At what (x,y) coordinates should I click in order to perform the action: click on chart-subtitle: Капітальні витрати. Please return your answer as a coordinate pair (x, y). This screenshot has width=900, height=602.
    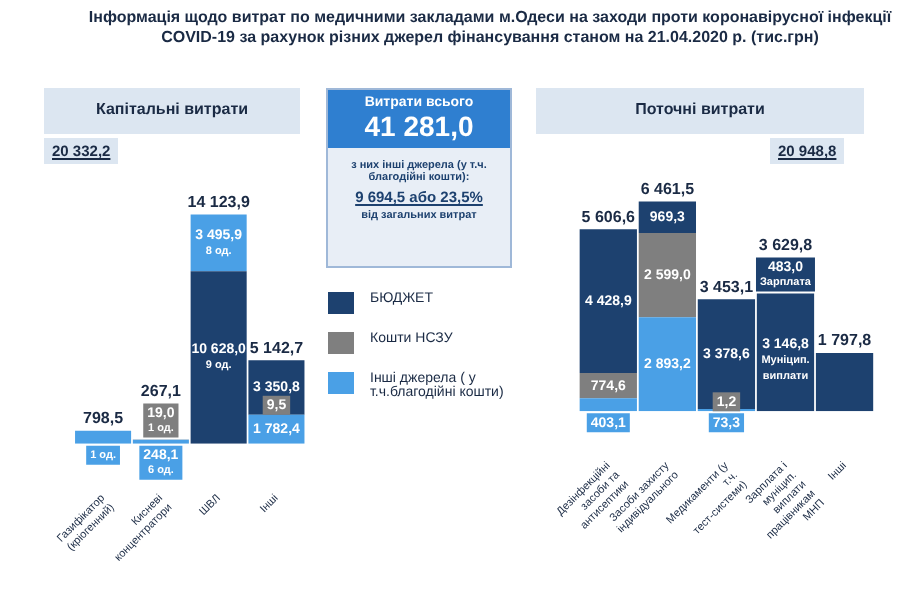
    Looking at the image, I should click on (172, 111).